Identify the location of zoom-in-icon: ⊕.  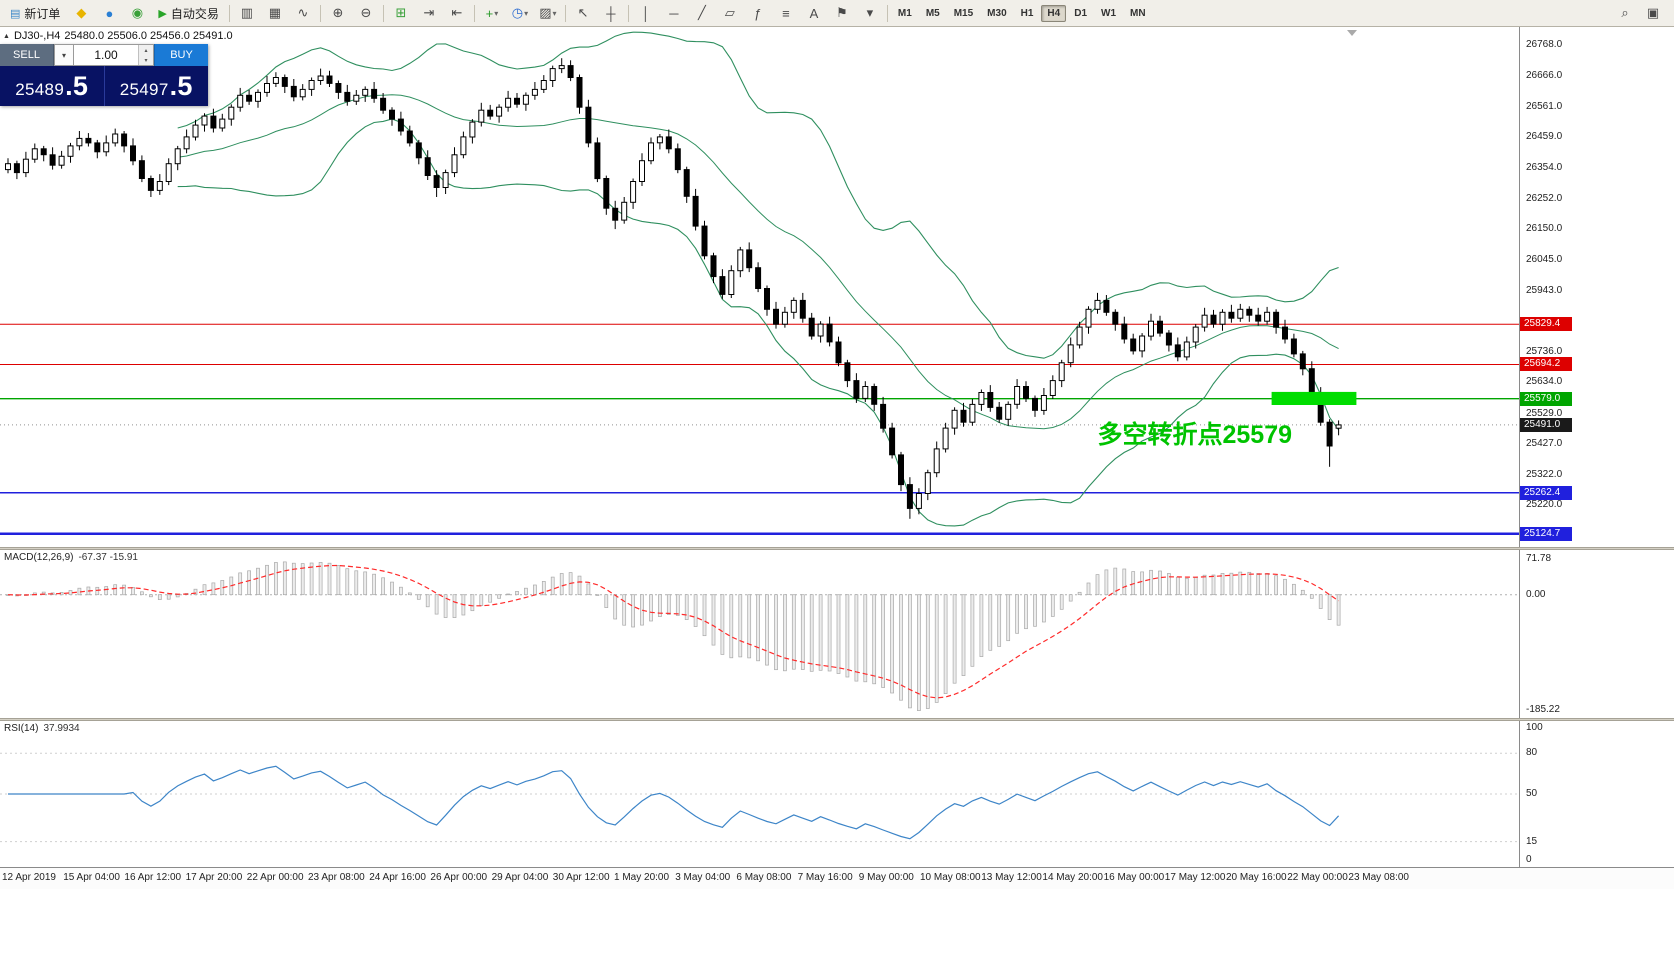
(338, 13).